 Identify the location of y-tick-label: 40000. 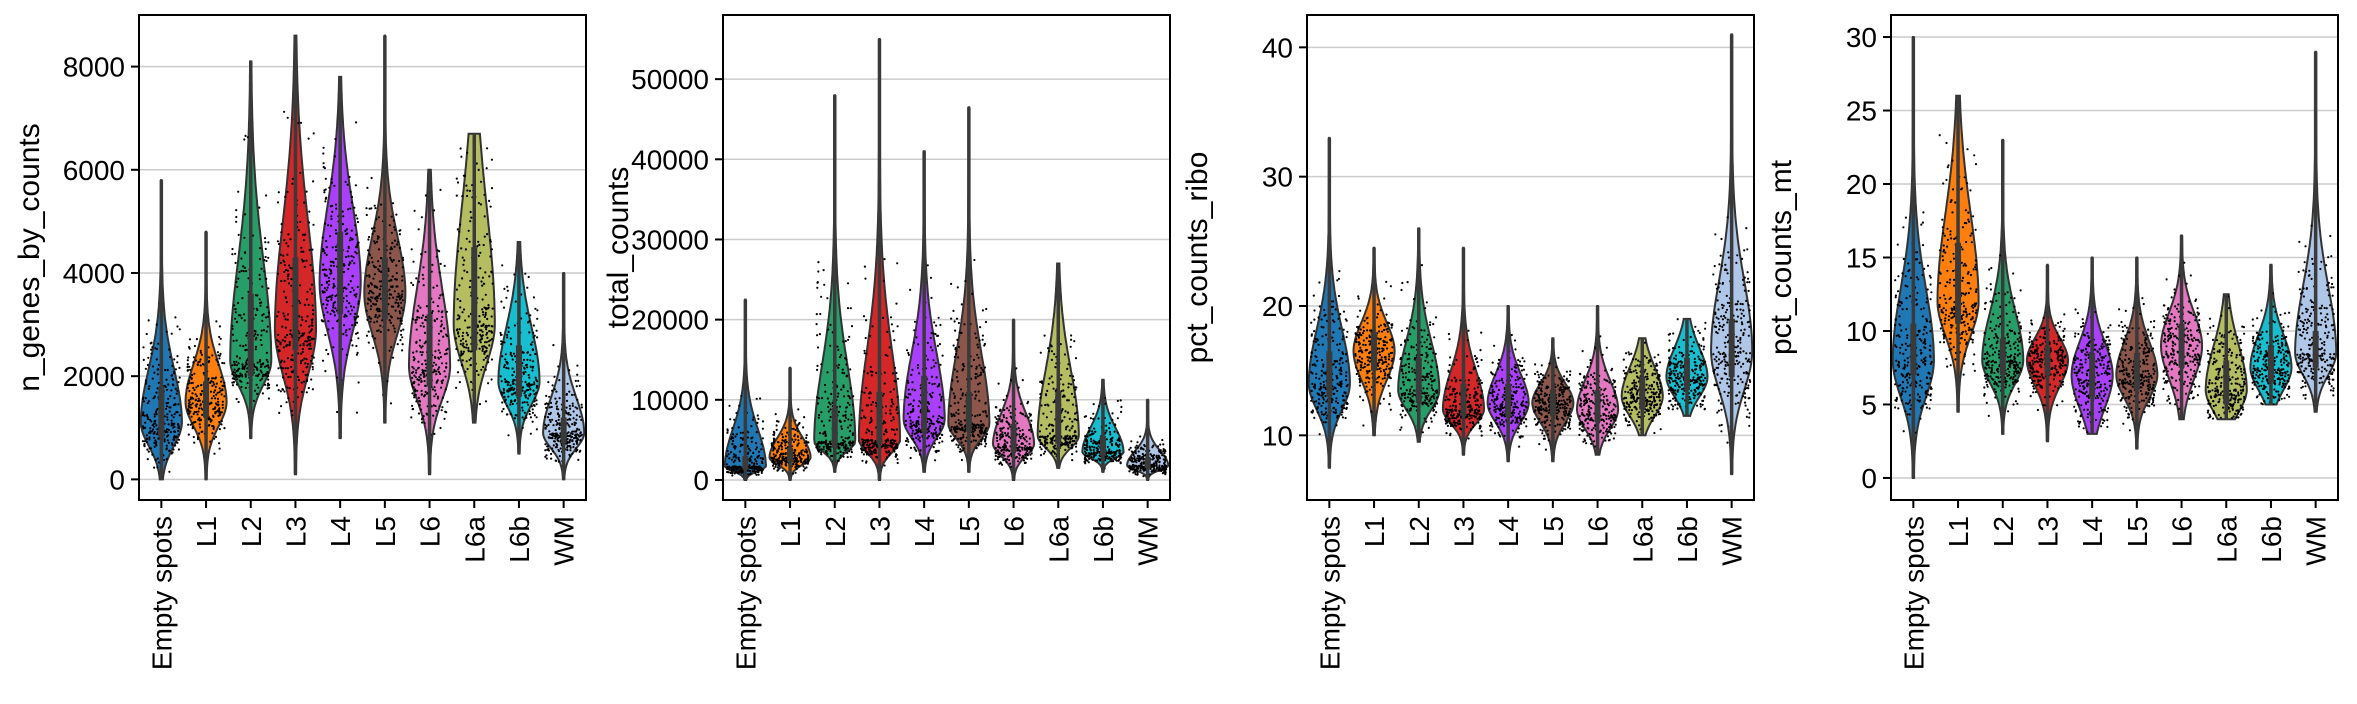
(670, 159).